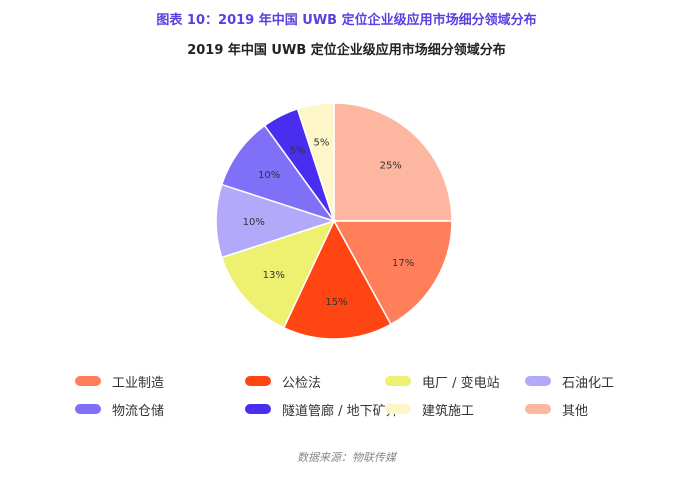  Describe the element at coordinates (346, 50) in the screenshot. I see `chart-title: 2019 年中国 UWB 定位企业级应用市场细分领域分布` at that location.